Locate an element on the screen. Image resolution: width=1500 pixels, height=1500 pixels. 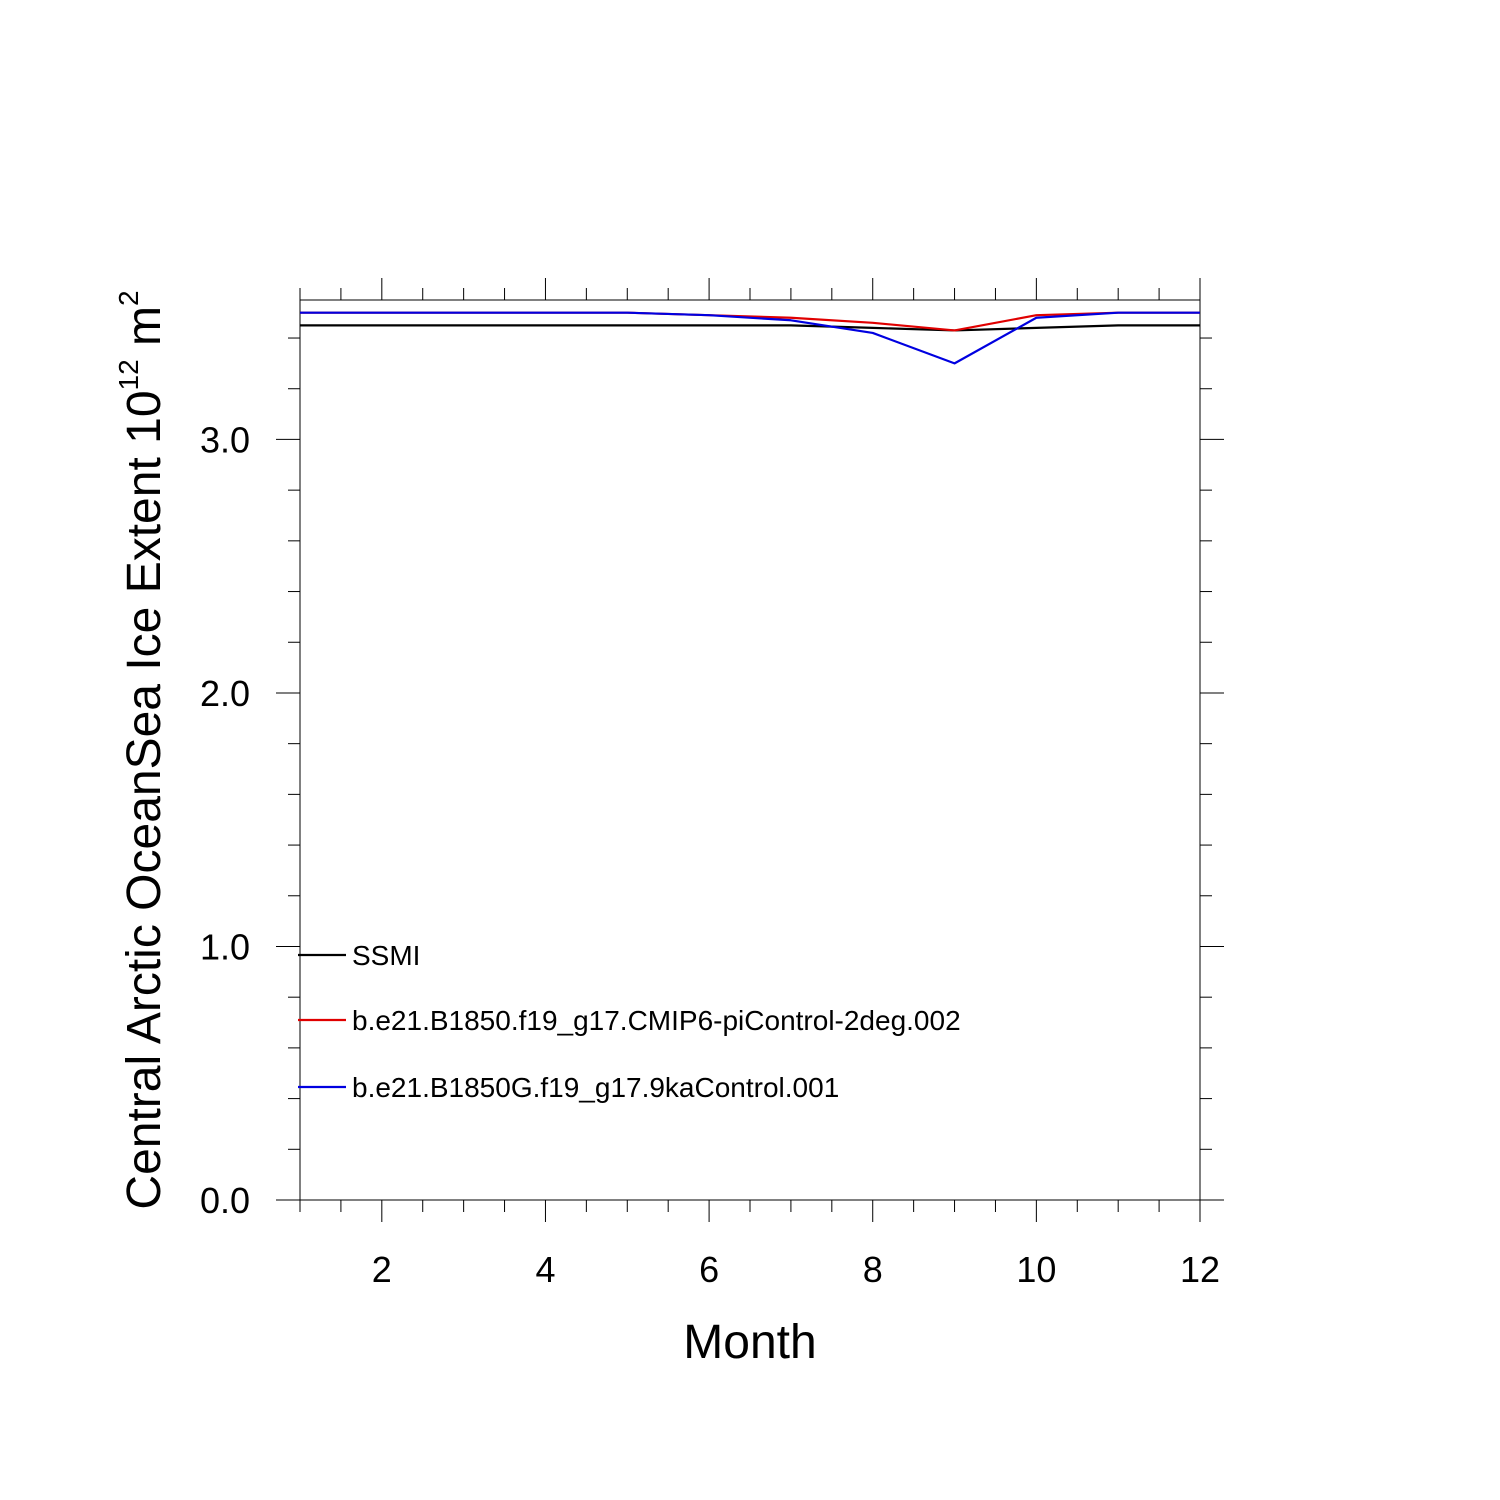
series-lines is located at coordinates (750, 338).